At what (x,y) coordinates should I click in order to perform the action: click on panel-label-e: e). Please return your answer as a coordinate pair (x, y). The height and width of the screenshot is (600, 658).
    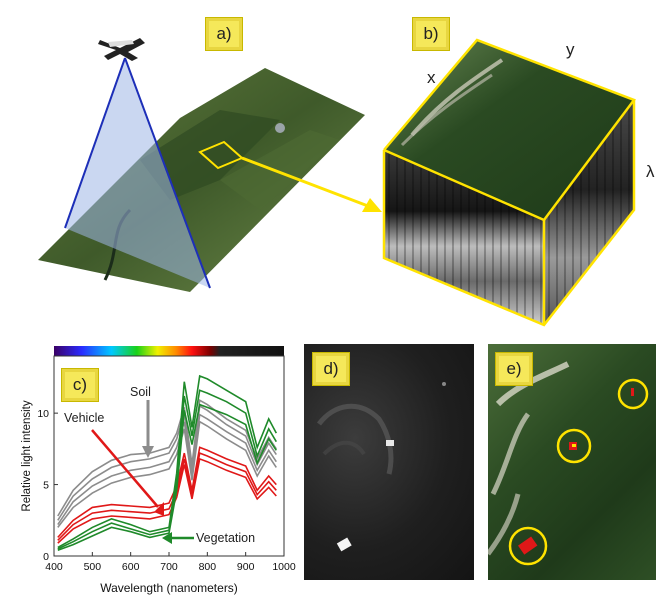
    Looking at the image, I should click on (514, 369).